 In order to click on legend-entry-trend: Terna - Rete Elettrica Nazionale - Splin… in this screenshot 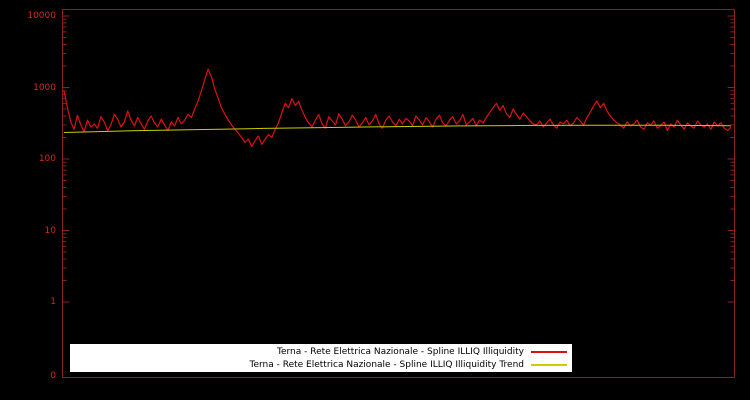, I will do `click(321, 364)`.